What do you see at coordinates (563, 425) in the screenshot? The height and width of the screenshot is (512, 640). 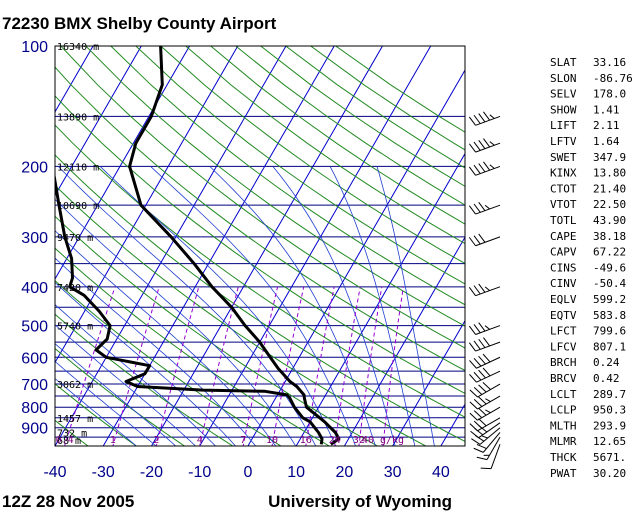 I see `index-name-mlth: MLTH` at bounding box center [563, 425].